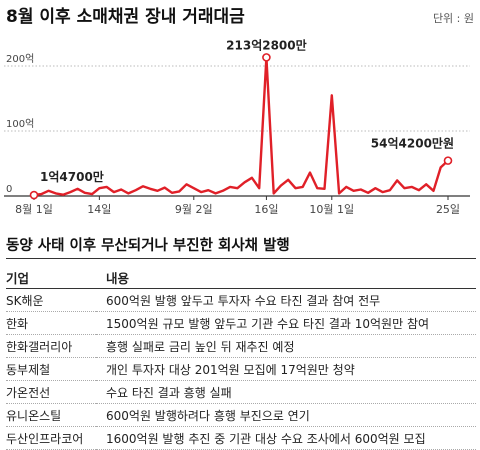  What do you see at coordinates (72, 176) in the screenshot?
I see `annotation-label: 1억4700만` at bounding box center [72, 176].